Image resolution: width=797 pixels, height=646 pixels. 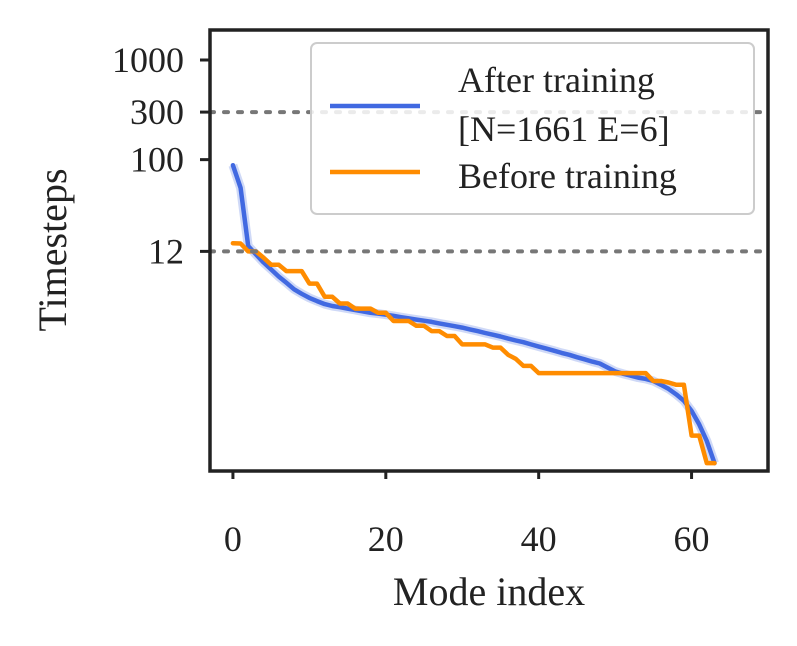 I want to click on y-tick-label-12: 12, so click(x=166, y=251).